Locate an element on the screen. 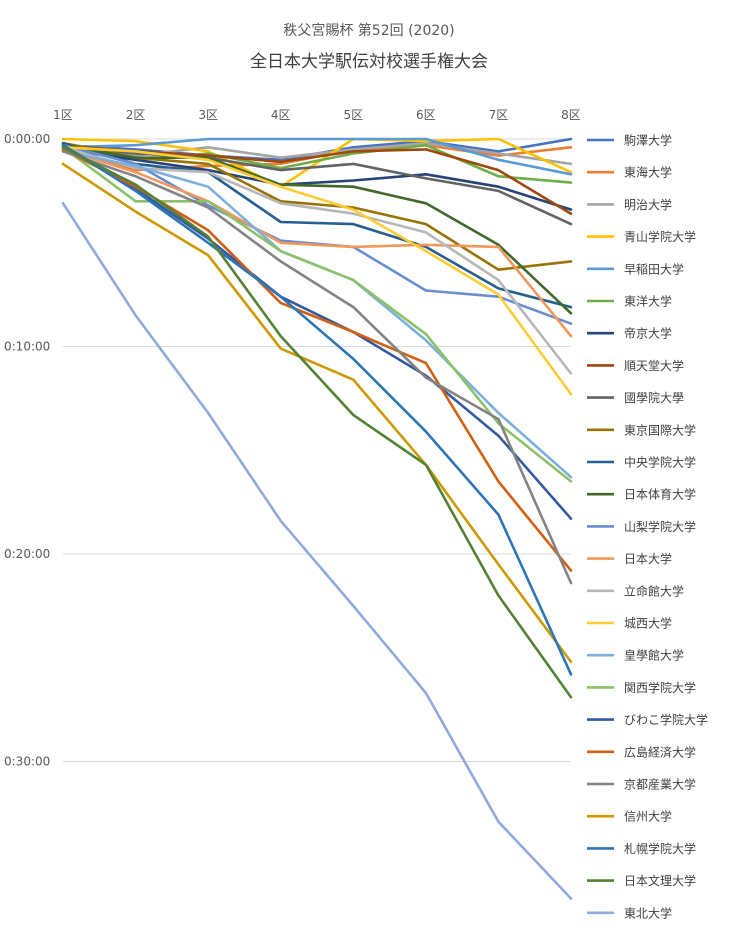 The image size is (738, 950). x-tick-label: 7区 is located at coordinates (499, 115).